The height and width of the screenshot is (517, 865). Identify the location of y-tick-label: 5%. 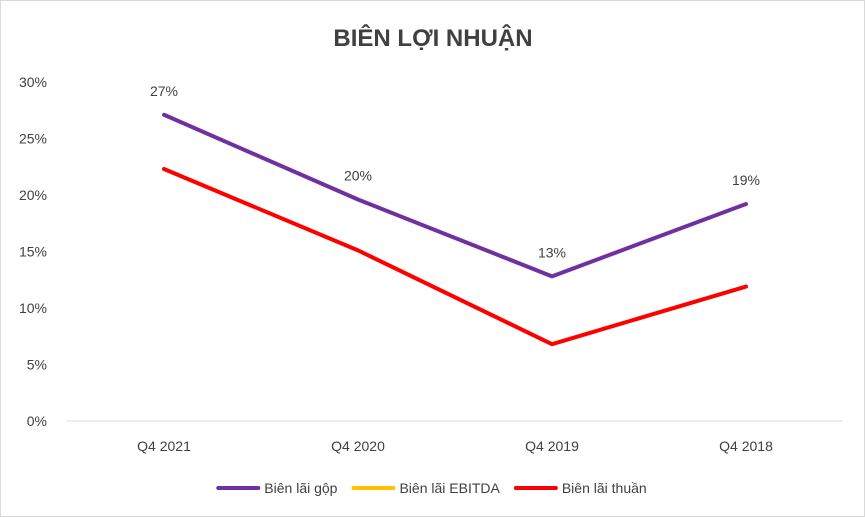
(37, 365).